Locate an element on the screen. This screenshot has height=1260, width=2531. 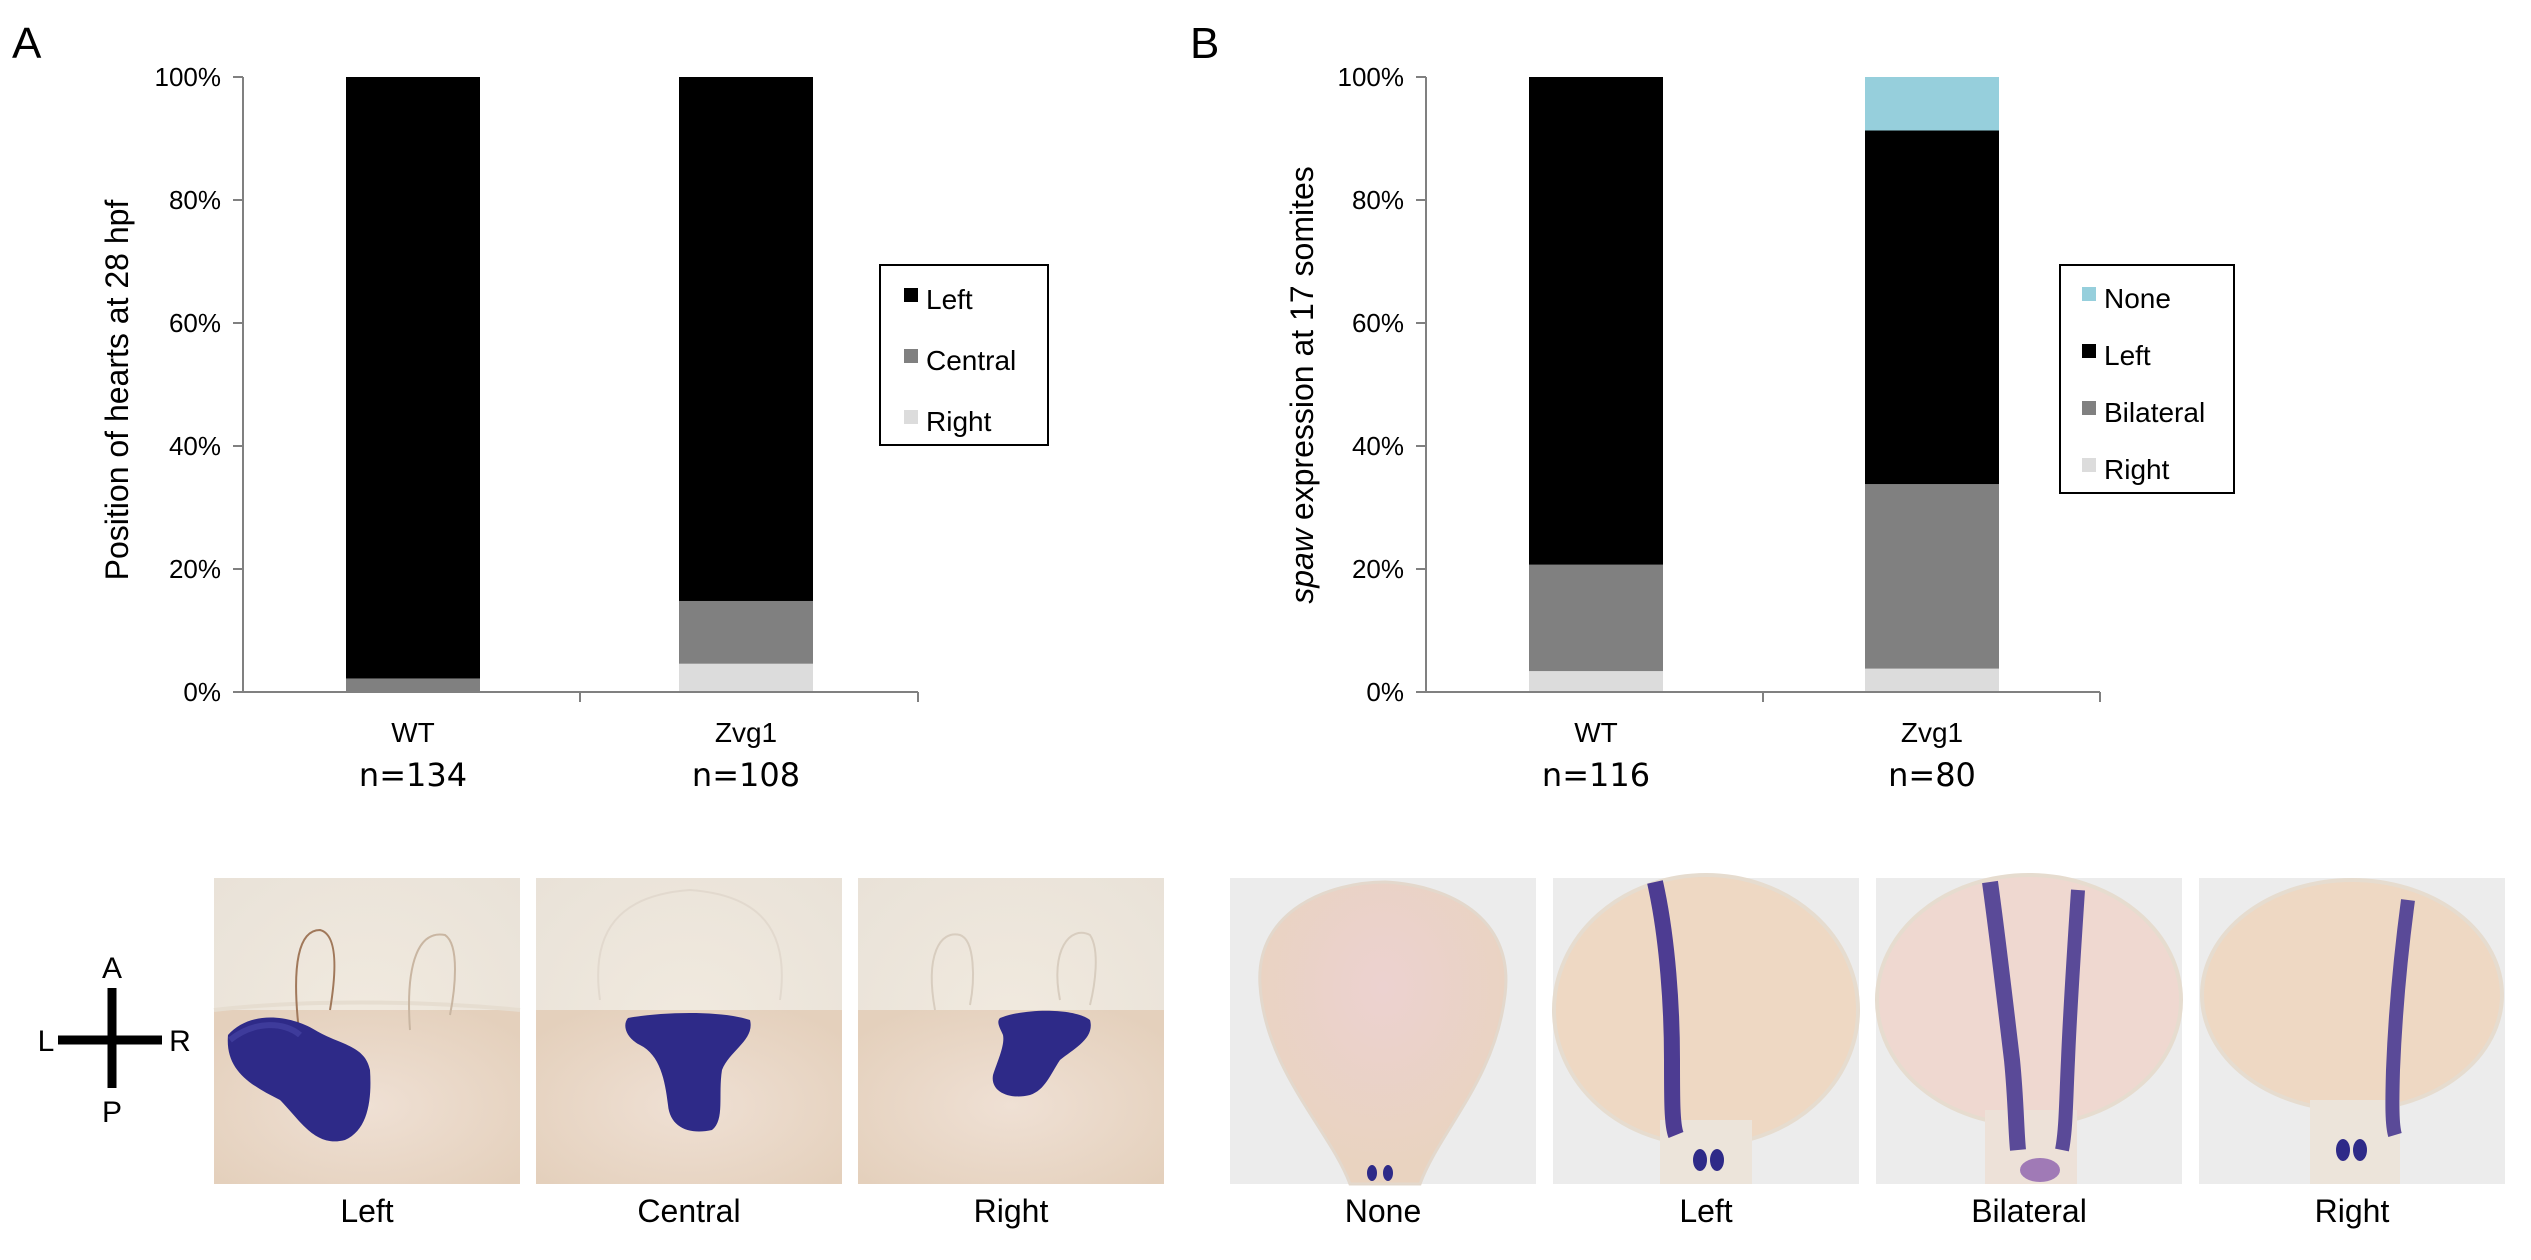
y-tick-label-b-1: 20% is located at coordinates (1378, 569).